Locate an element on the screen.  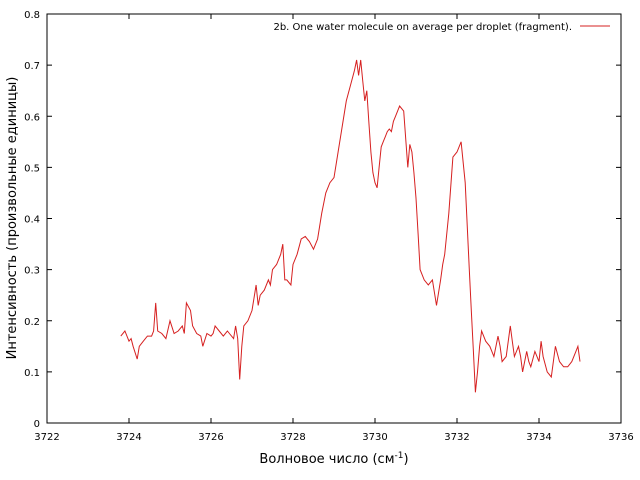
x-tick-label: 3728 is located at coordinates (292, 437).